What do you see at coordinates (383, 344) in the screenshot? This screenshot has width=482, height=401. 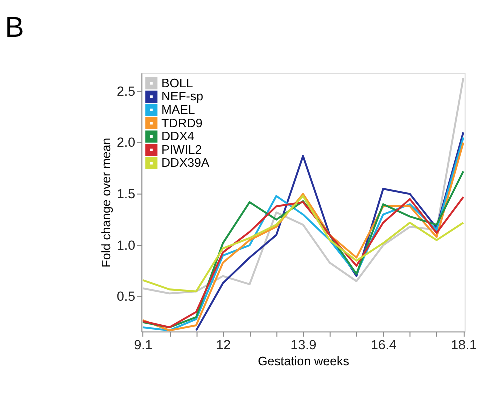 I see `x-tick-label: 16.4` at bounding box center [383, 344].